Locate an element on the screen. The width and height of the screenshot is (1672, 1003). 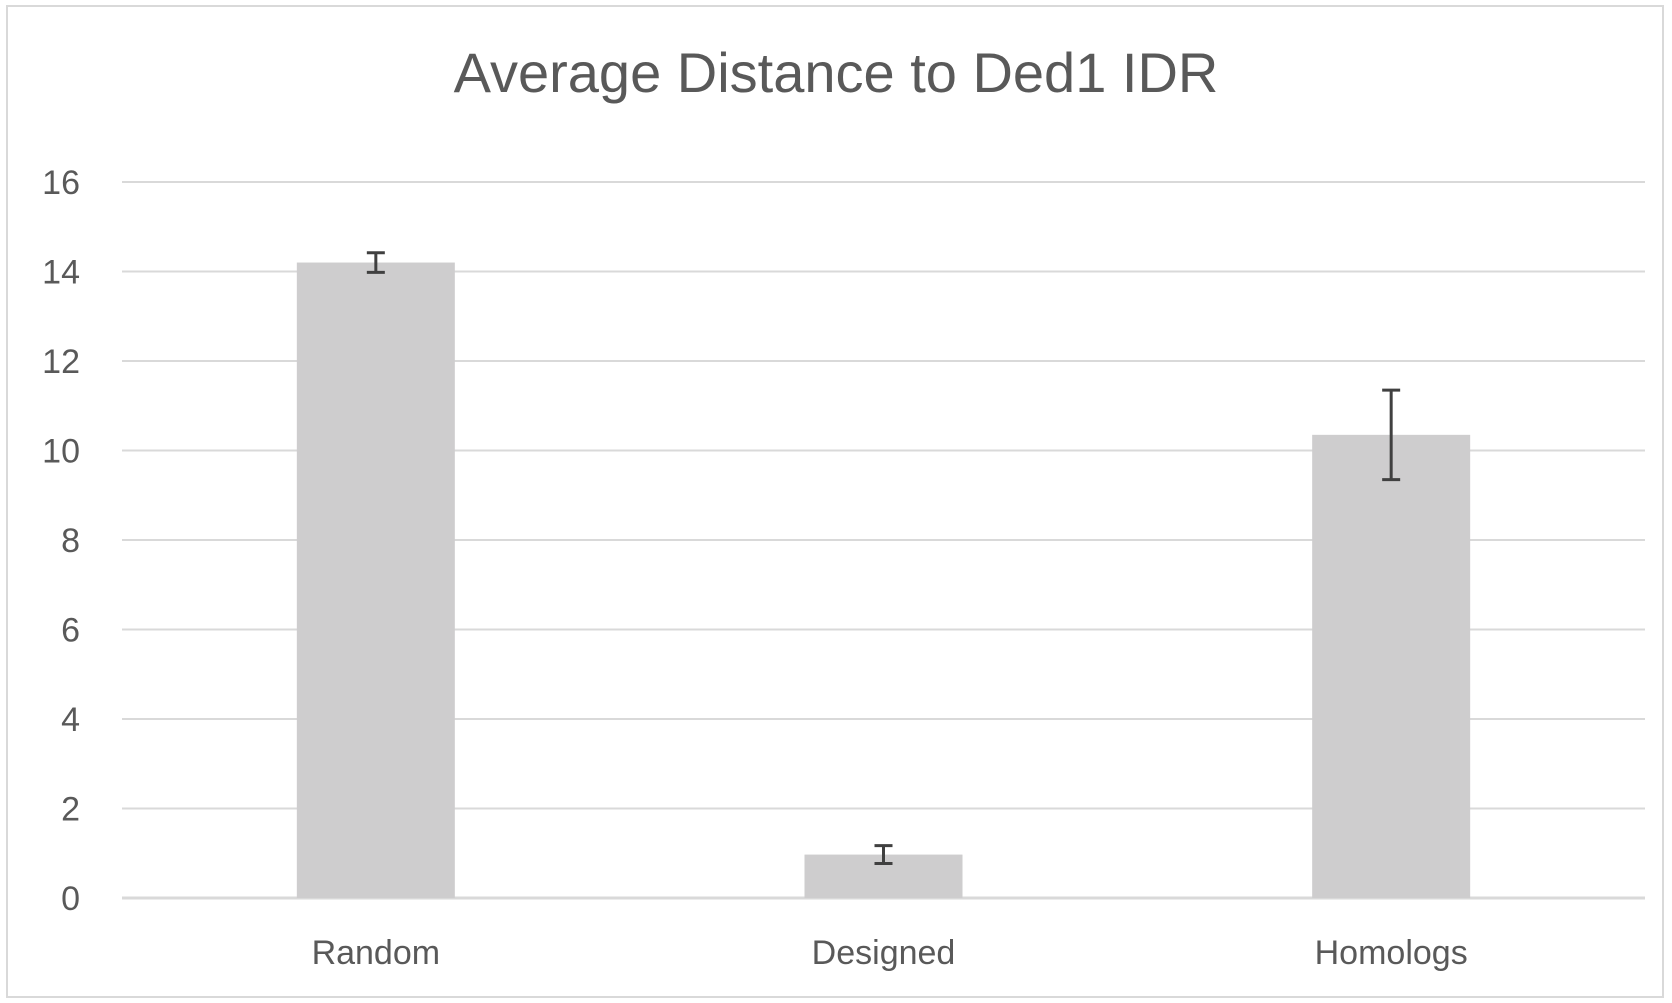
error-bar-random is located at coordinates (375, 262).